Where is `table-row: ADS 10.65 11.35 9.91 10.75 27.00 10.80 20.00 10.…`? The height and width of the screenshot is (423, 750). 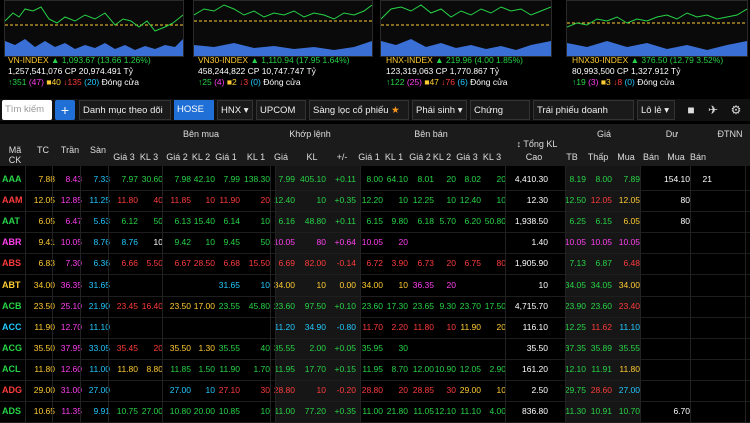
table-row: ADS 10.65 11.35 9.91 10.75 27.00 10.80 20.00 10.… is located at coordinates (375, 412).